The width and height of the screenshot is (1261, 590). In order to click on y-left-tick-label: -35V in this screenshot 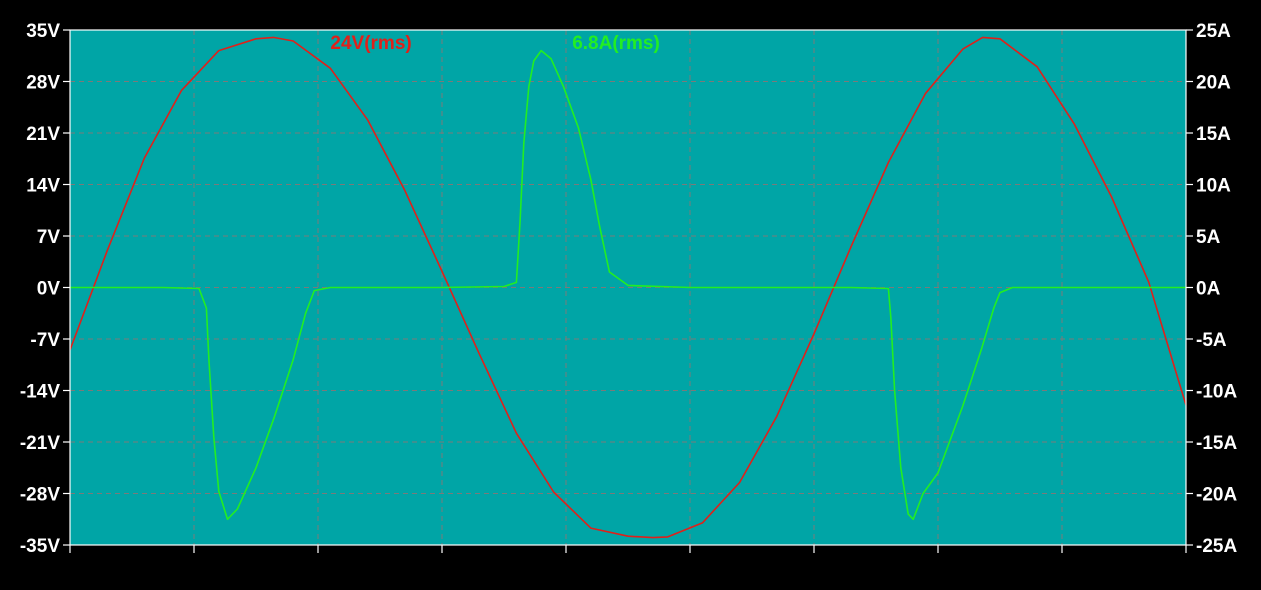, I will do `click(40, 546)`.